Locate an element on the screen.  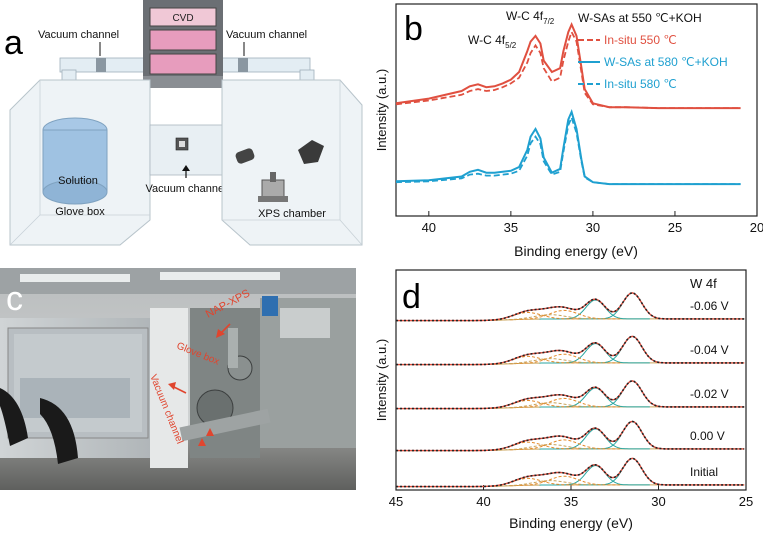
spectrum-label: -0.04 V is located at coordinates (709, 350).